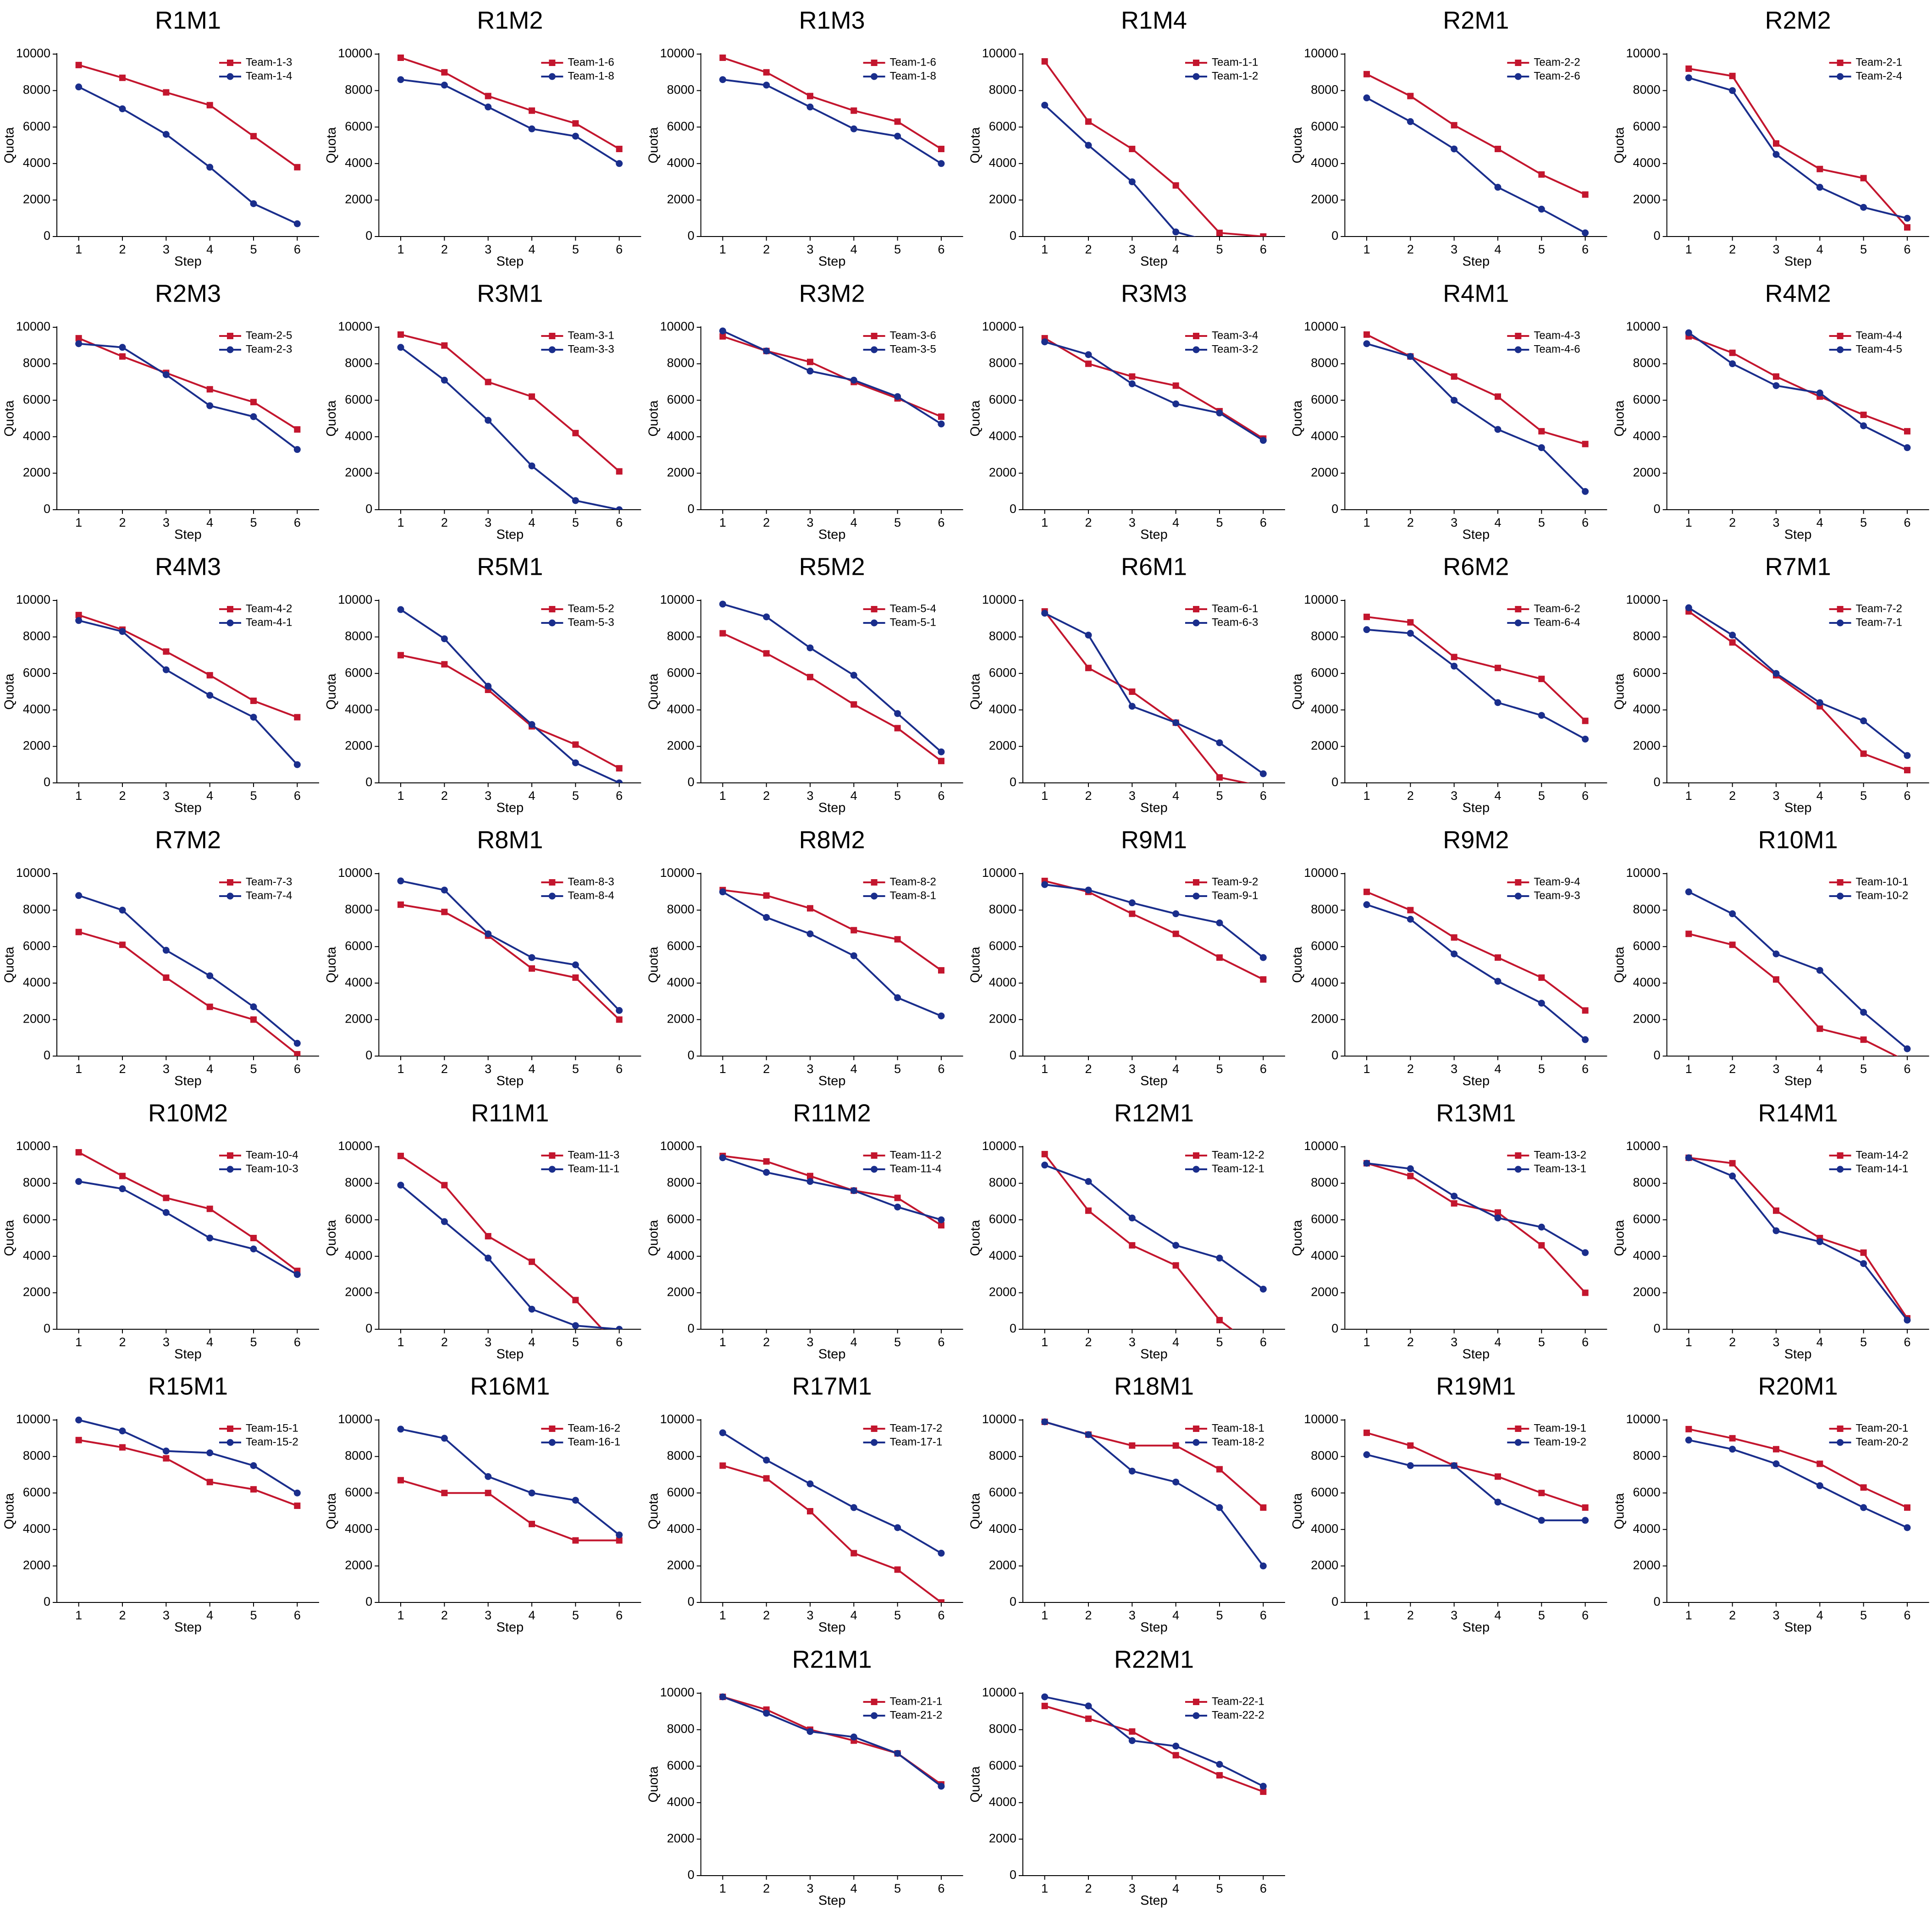 This screenshot has height=1910, width=1932. I want to click on legend-label: Team-1-8, so click(591, 76).